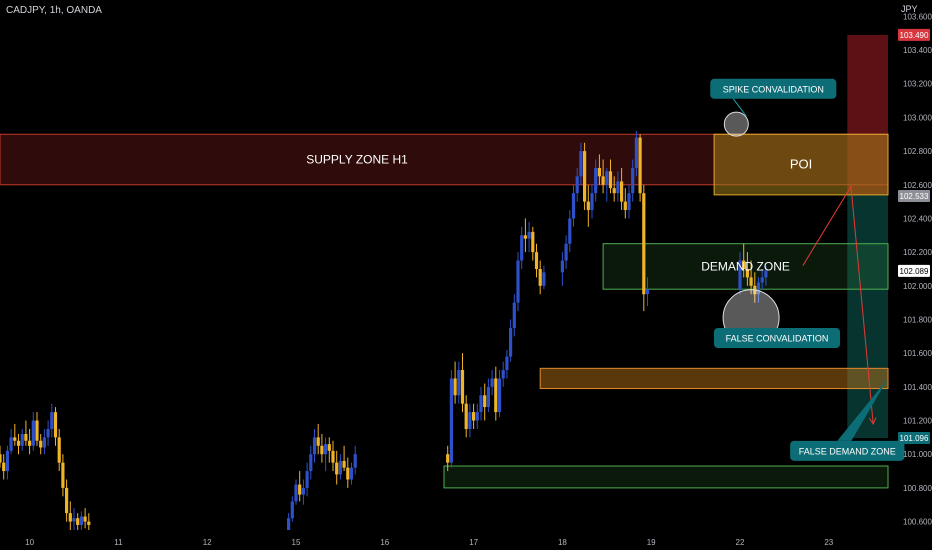 This screenshot has height=550, width=932. I want to click on callout-pointer, so click(862, 409).